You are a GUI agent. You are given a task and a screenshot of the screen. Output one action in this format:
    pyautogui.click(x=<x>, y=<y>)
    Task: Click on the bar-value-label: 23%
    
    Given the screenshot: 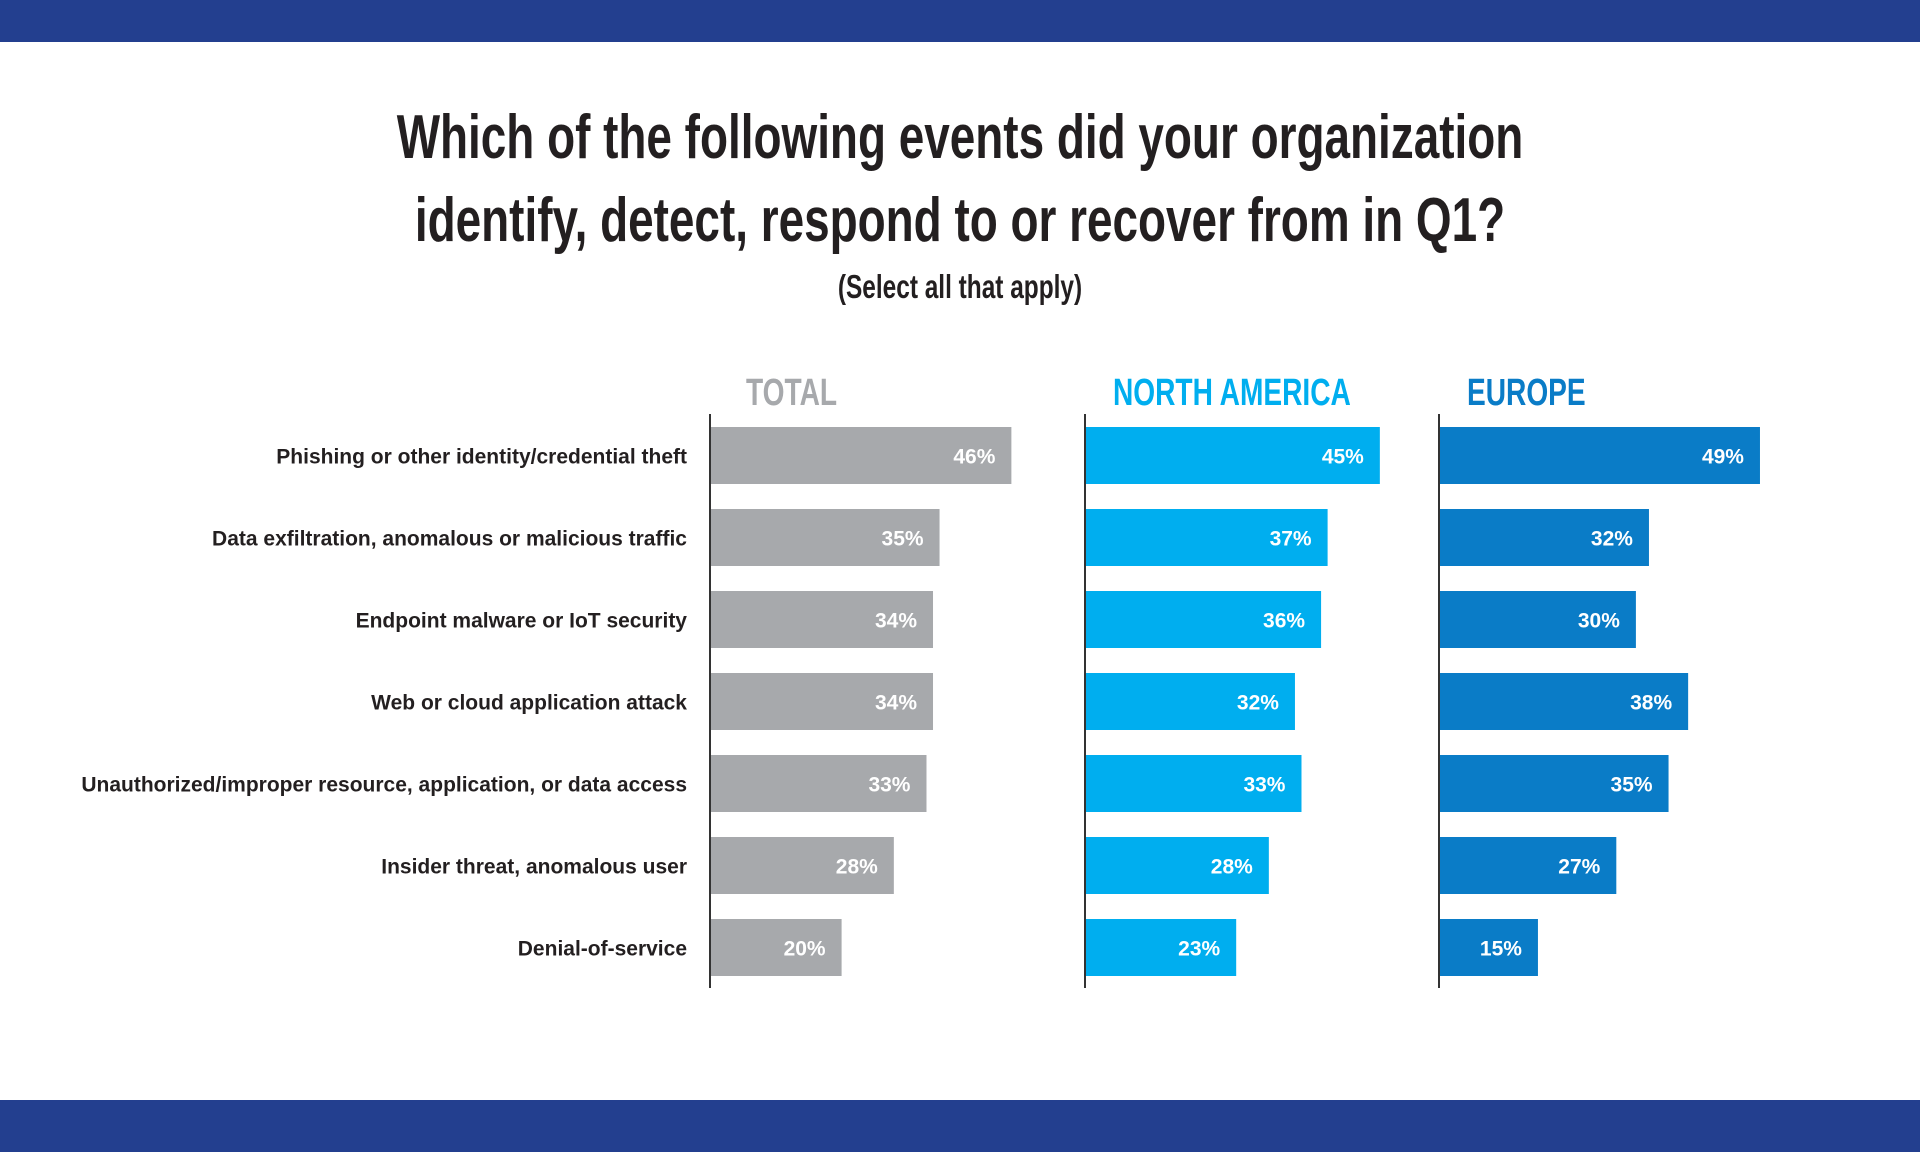 What is the action you would take?
    pyautogui.click(x=1199, y=949)
    